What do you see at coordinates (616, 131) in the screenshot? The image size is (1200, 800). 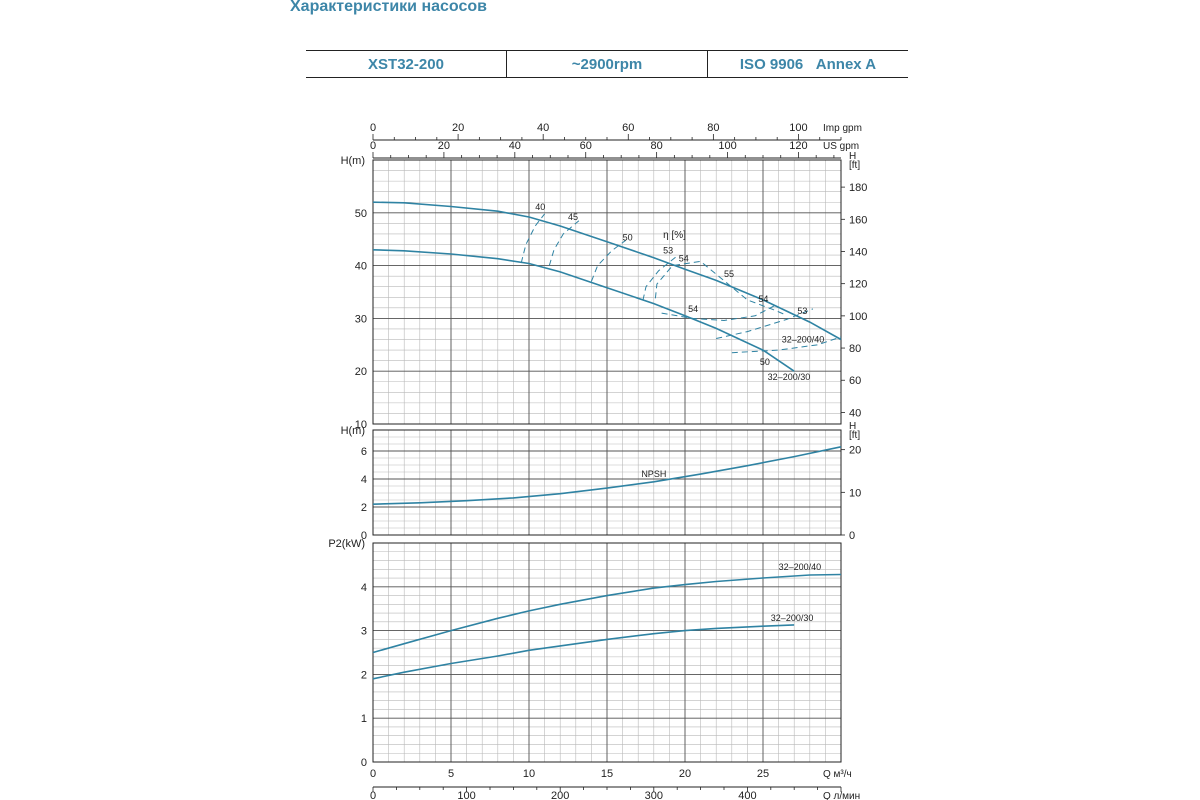 I see `imp-gpm-axis: 0 20 40 60 80 100 Imp gpm` at bounding box center [616, 131].